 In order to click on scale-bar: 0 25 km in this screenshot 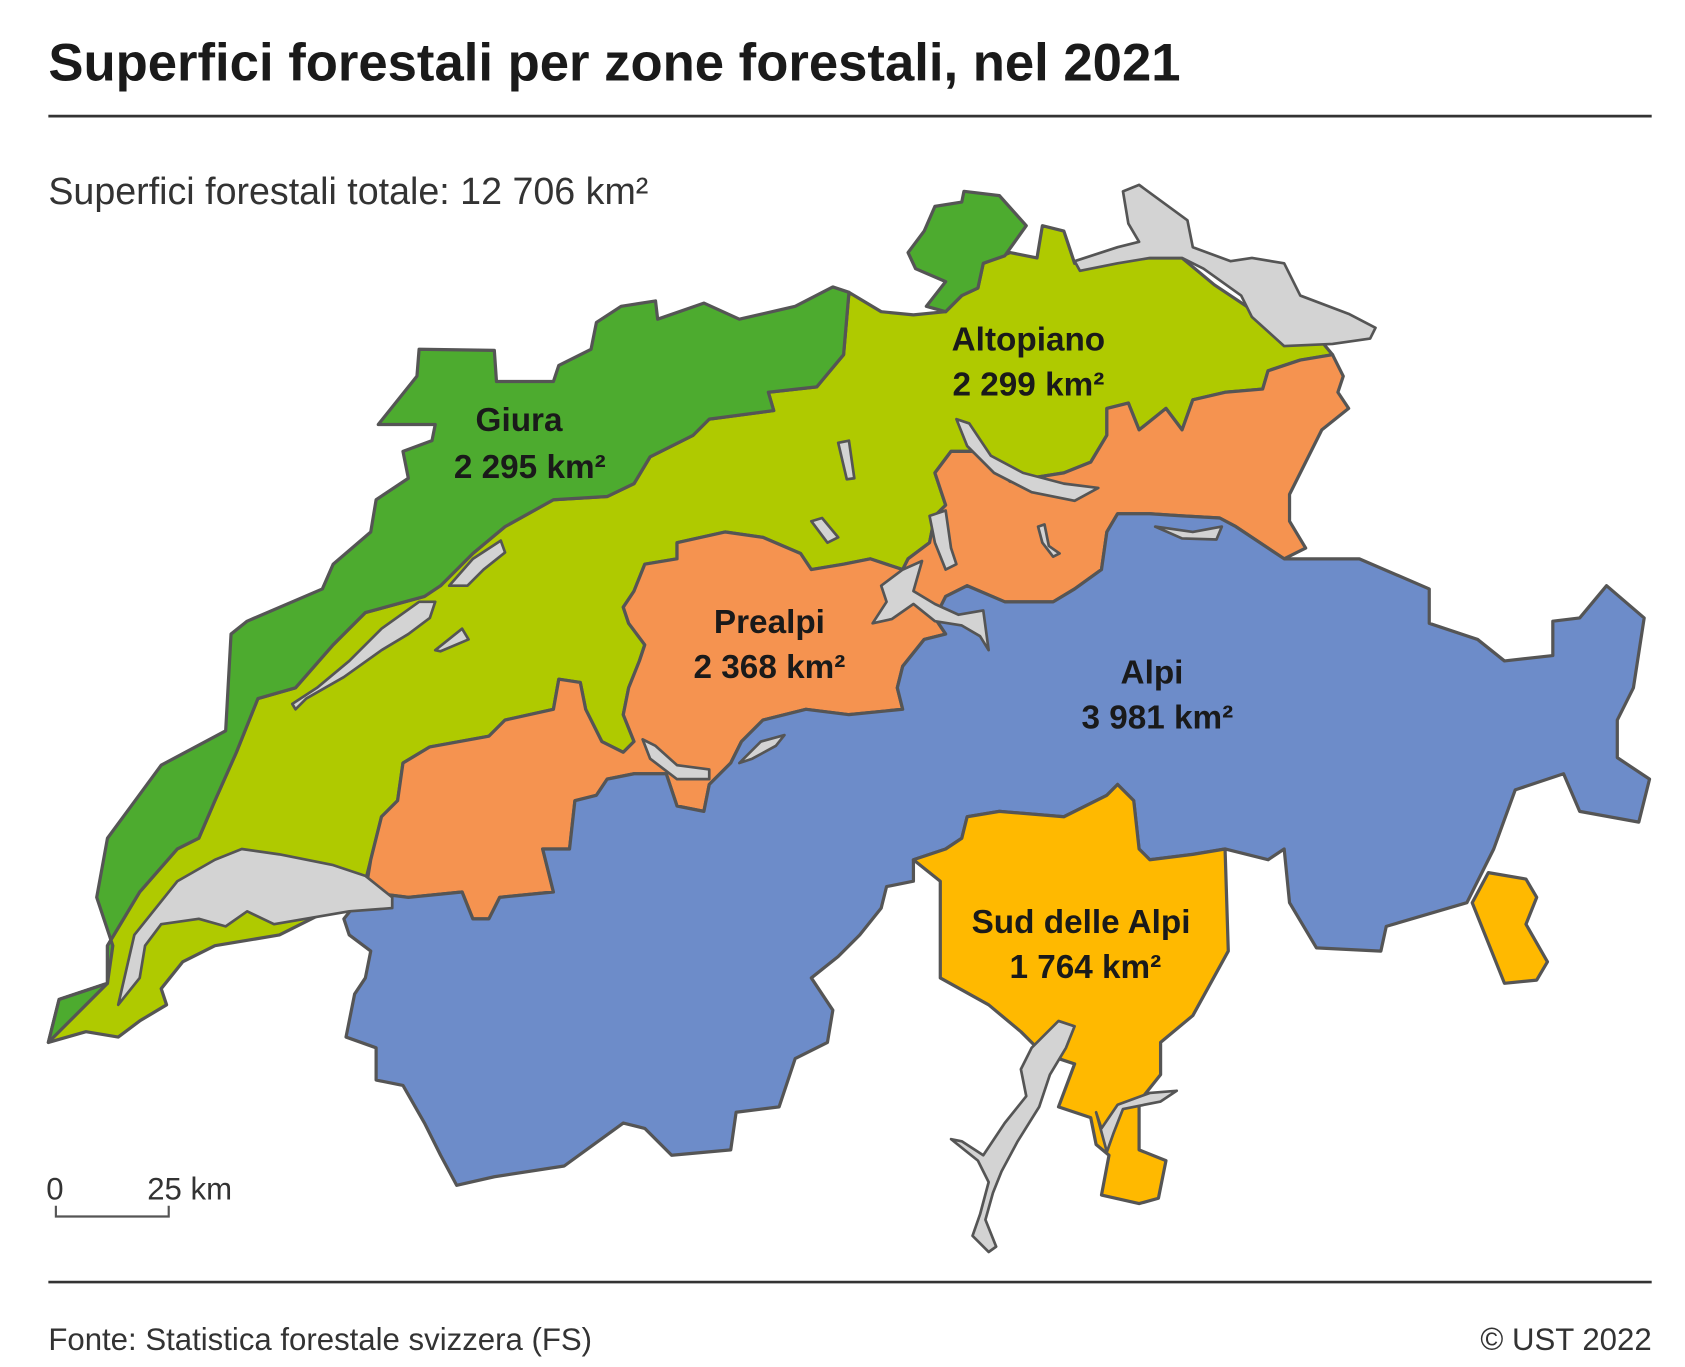, I will do `click(139, 1194)`.